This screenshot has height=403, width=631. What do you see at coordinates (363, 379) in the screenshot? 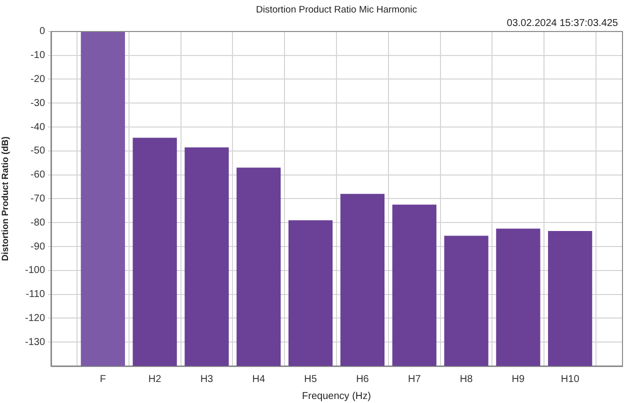
I see `x-tick-label: H6` at bounding box center [363, 379].